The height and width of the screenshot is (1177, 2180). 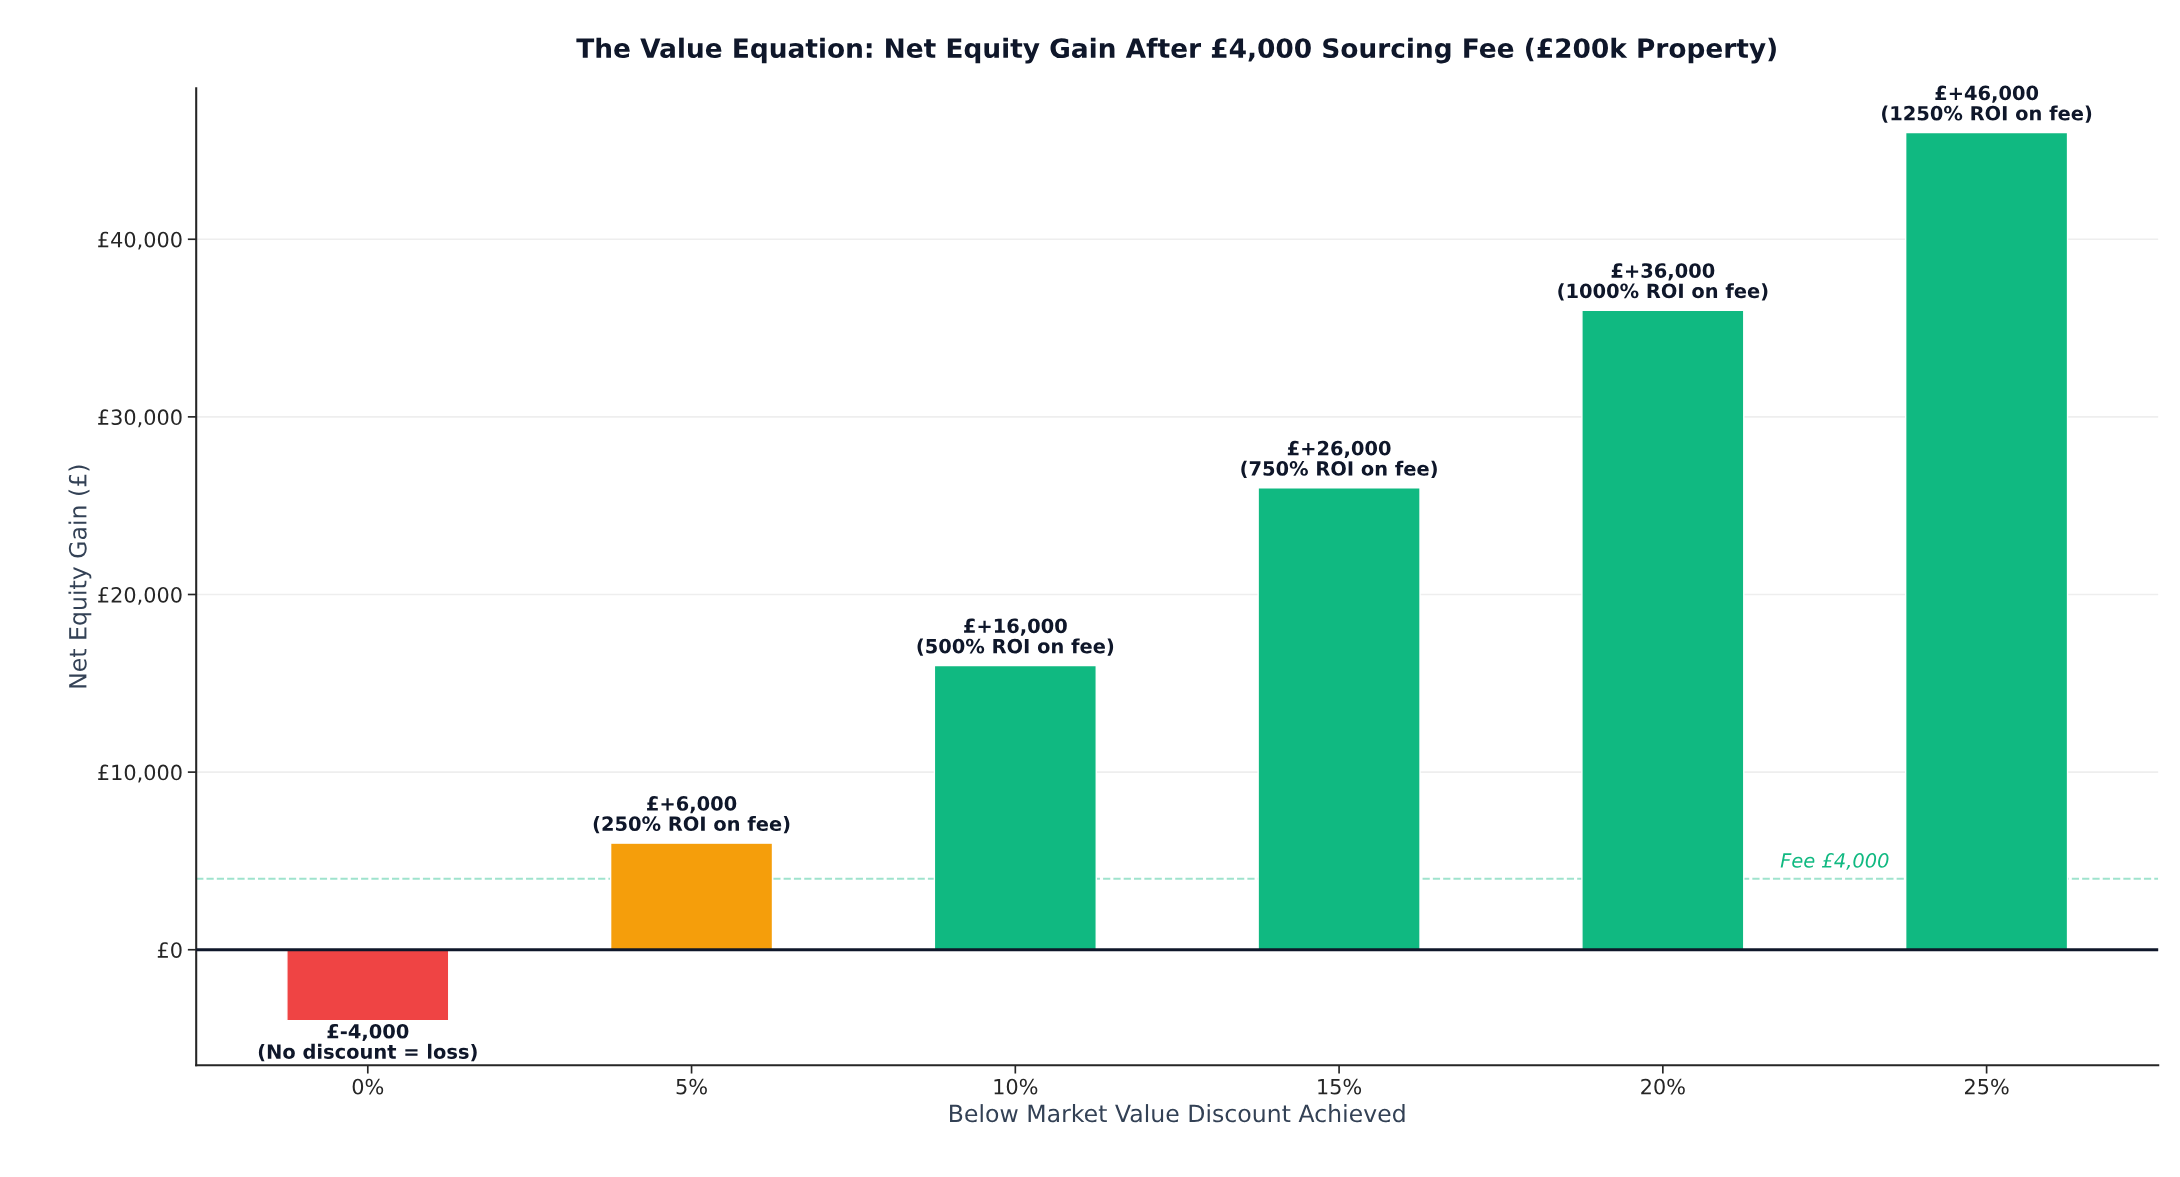 I want to click on y-axis-title: Net Equity Gain (£), so click(x=80, y=576).